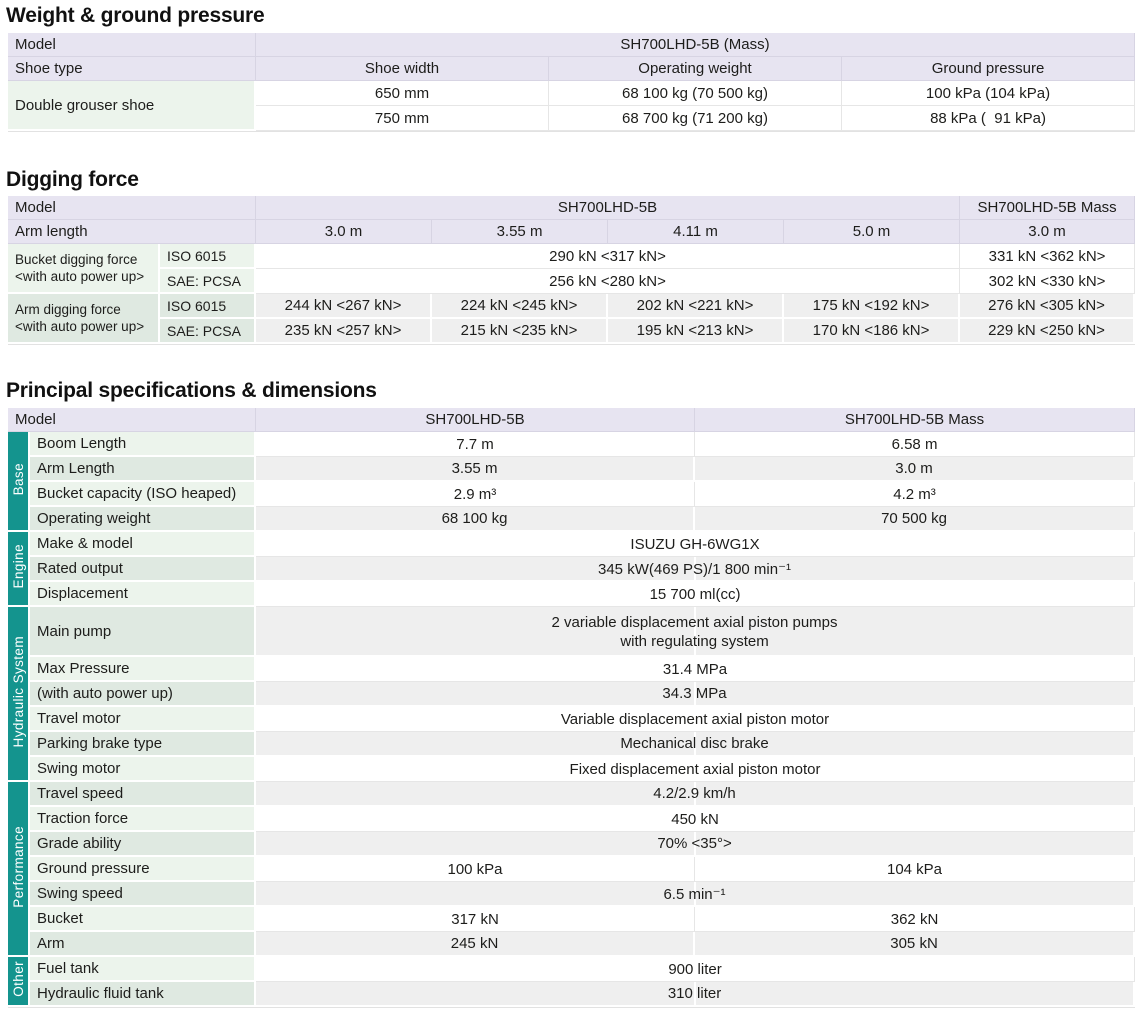 Image resolution: width=1140 pixels, height=1013 pixels. What do you see at coordinates (18, 866) in the screenshot?
I see `specs-group-performance-text: Performance` at bounding box center [18, 866].